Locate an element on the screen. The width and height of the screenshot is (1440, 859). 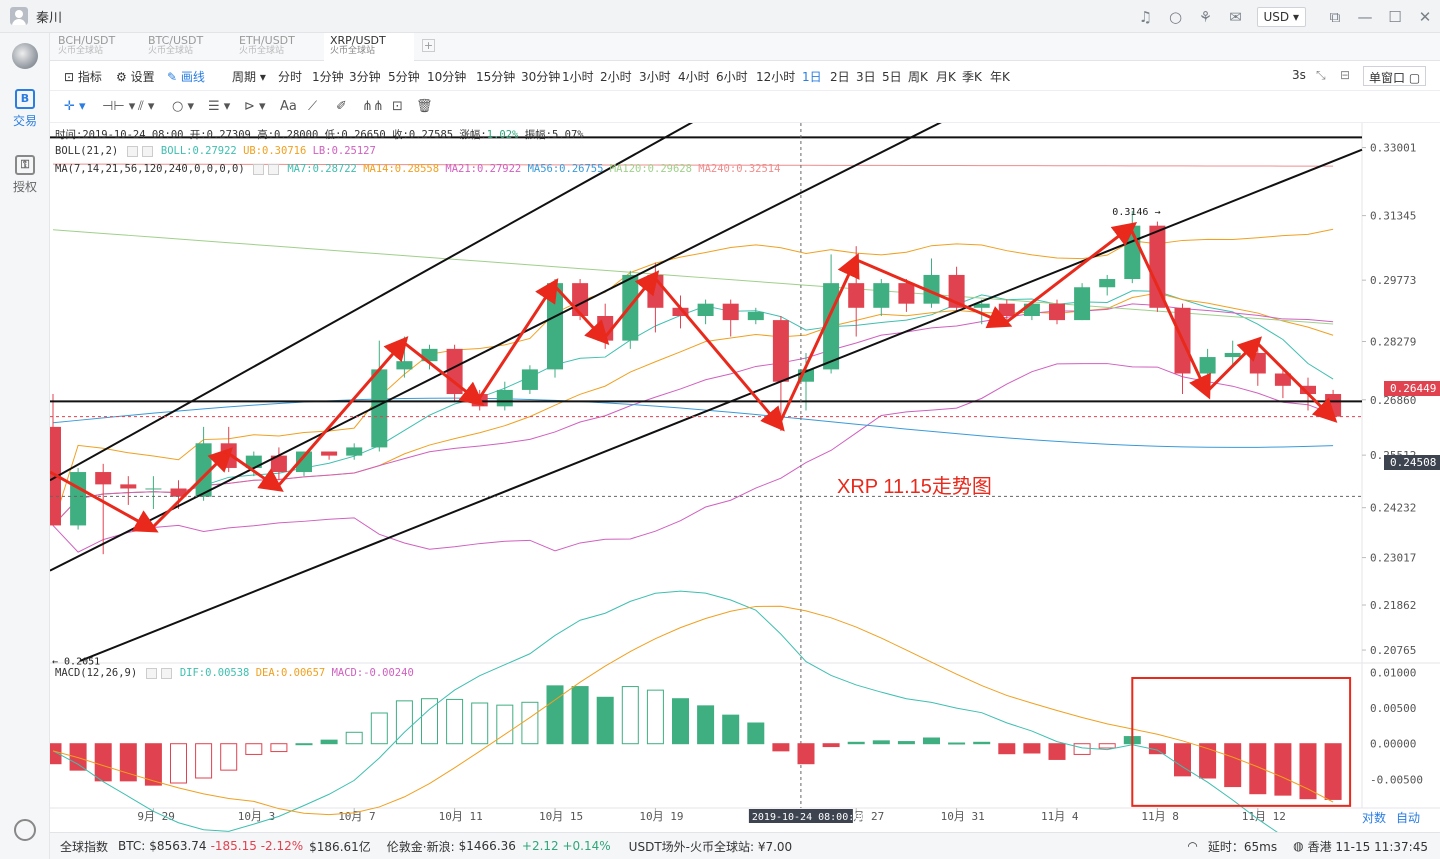
gear-icon is located at coordinates (25, 830).